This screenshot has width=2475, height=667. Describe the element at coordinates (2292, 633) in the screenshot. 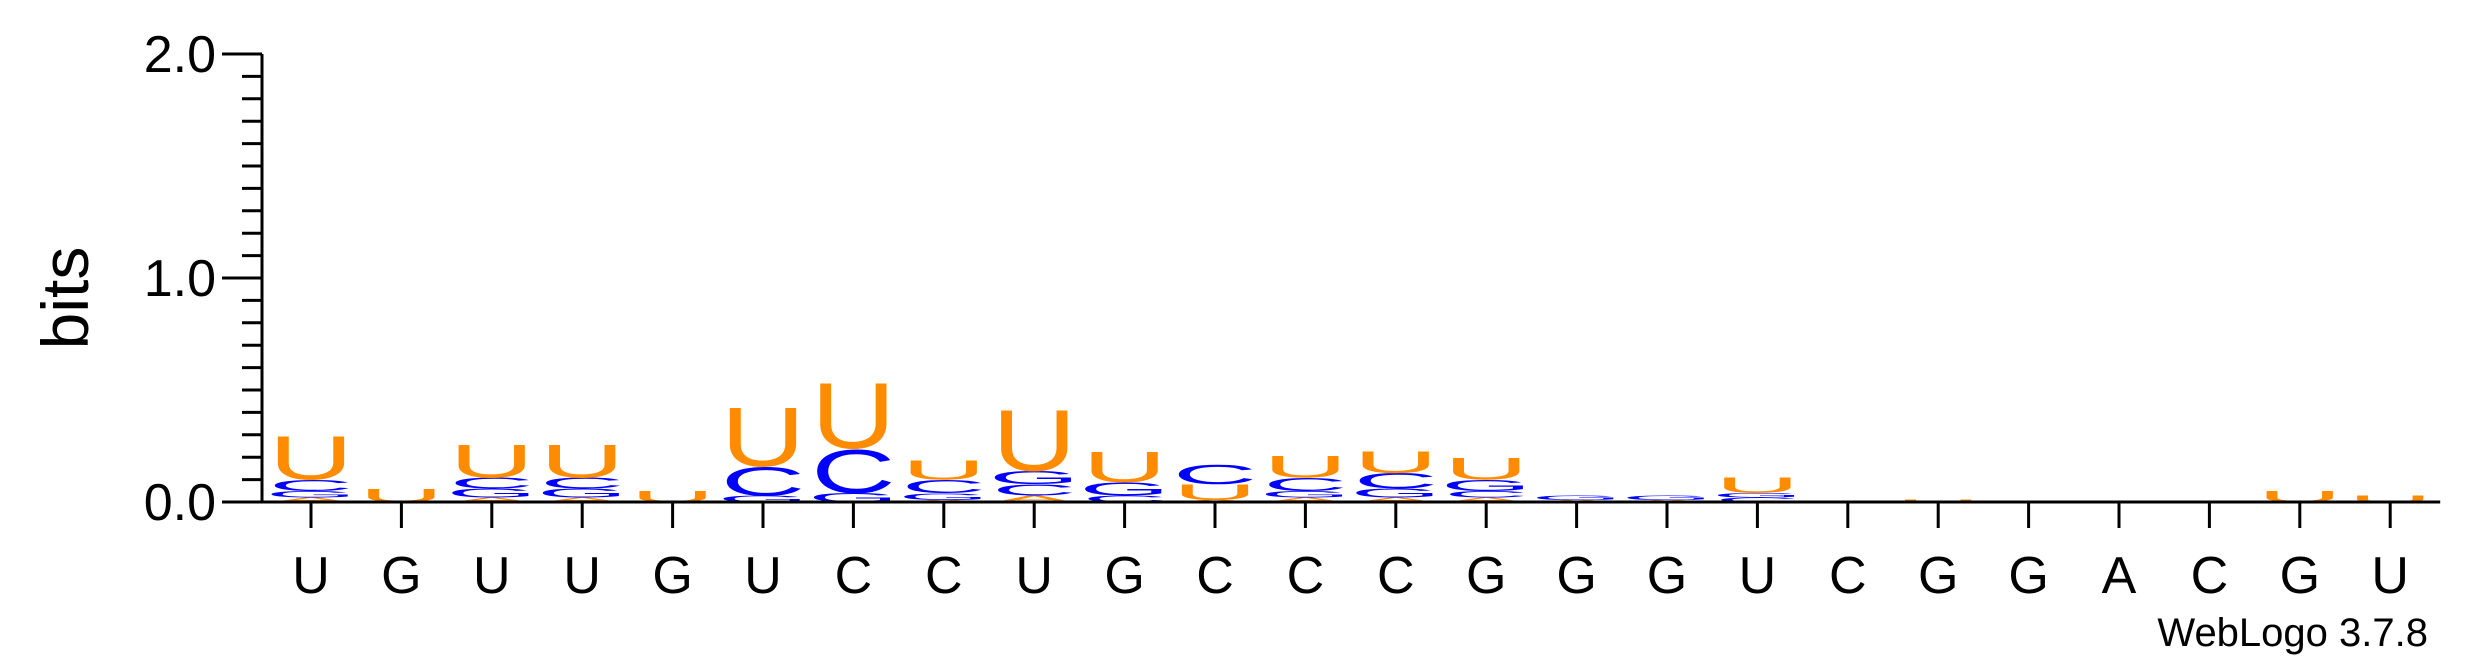

I see `weblogo-credit: WebLogo 3.7.8` at that location.